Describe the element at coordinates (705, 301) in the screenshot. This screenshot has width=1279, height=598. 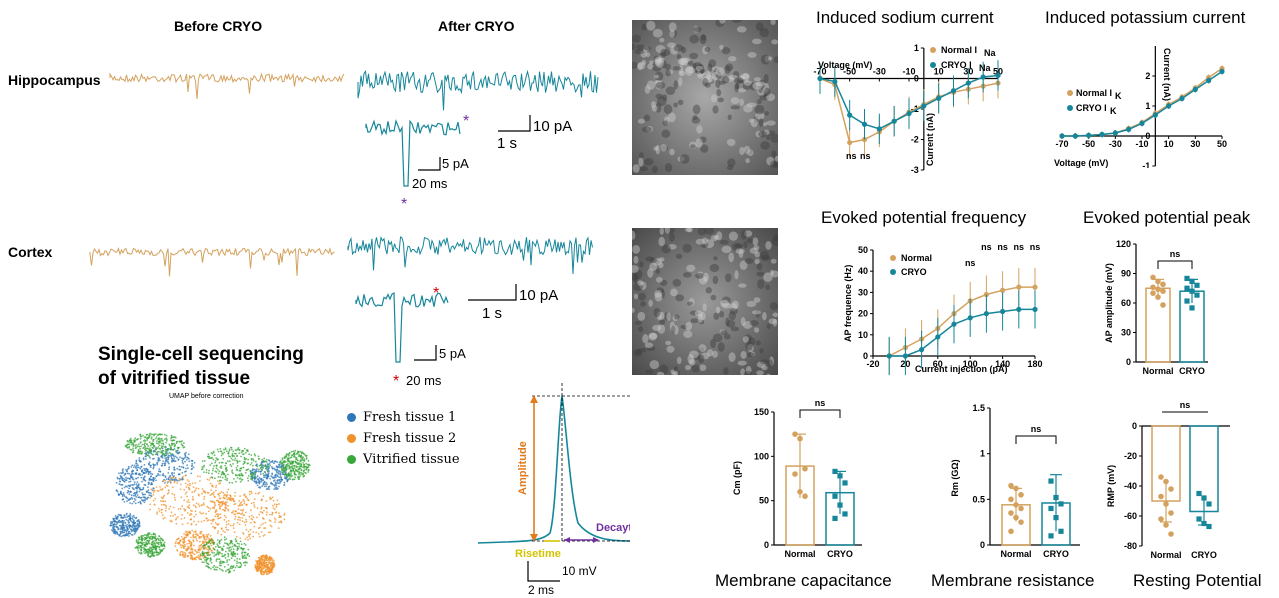
I see `cortex-micrograph` at that location.